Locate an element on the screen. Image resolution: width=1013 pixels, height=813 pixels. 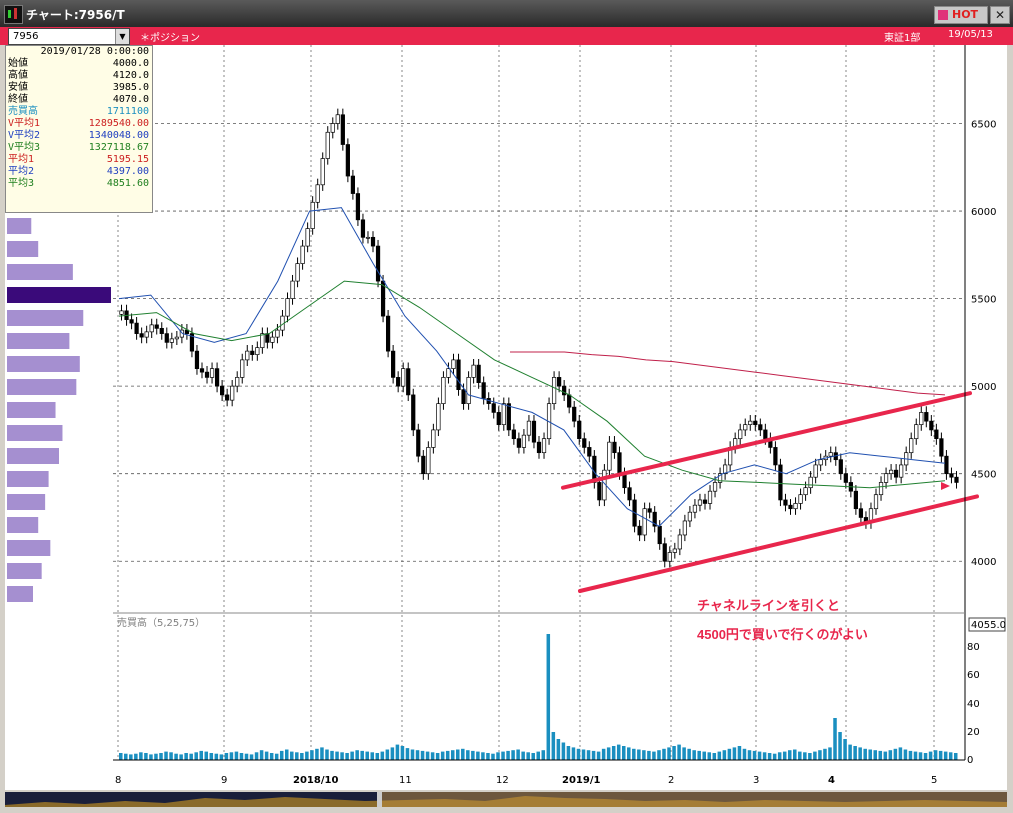
horizontal-scrollbar is located at coordinates (506, 799).